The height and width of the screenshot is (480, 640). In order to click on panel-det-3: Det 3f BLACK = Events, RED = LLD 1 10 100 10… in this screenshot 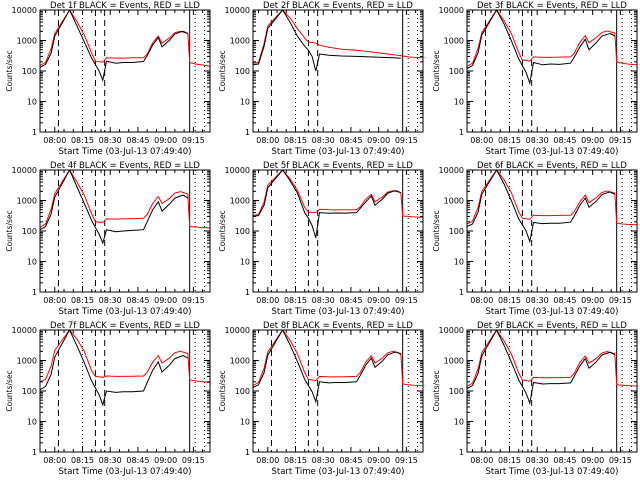, I will do `click(535, 79)`.